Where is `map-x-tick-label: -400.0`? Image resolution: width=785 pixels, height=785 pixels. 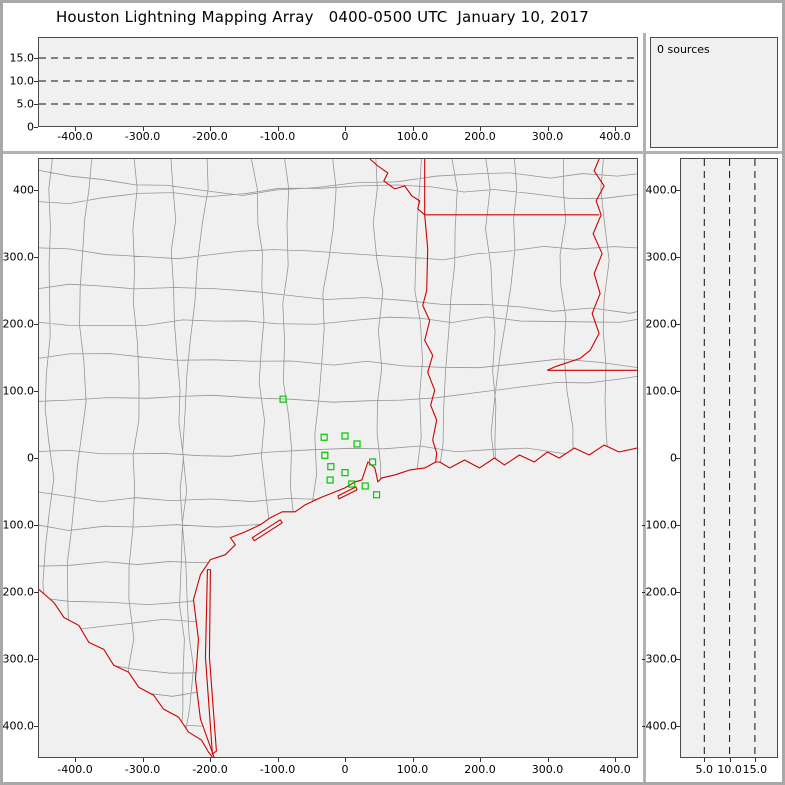 map-x-tick-label: -400.0 is located at coordinates (75, 769).